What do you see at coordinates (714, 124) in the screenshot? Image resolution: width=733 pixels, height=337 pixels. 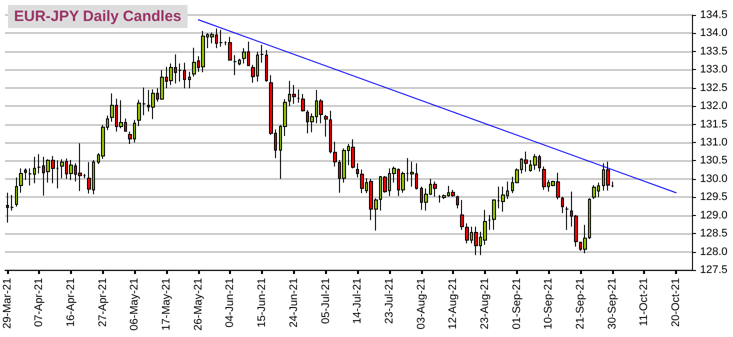 I see `y-tick-label: 131.5` at bounding box center [714, 124].